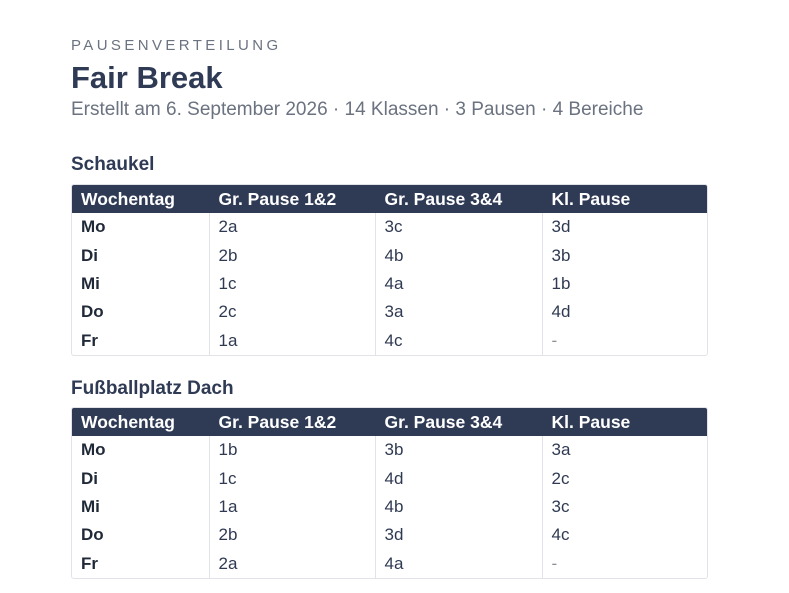 Image resolution: width=789 pixels, height=593 pixels. I want to click on table-row: Mi 1a 4b 3c, so click(389, 507).